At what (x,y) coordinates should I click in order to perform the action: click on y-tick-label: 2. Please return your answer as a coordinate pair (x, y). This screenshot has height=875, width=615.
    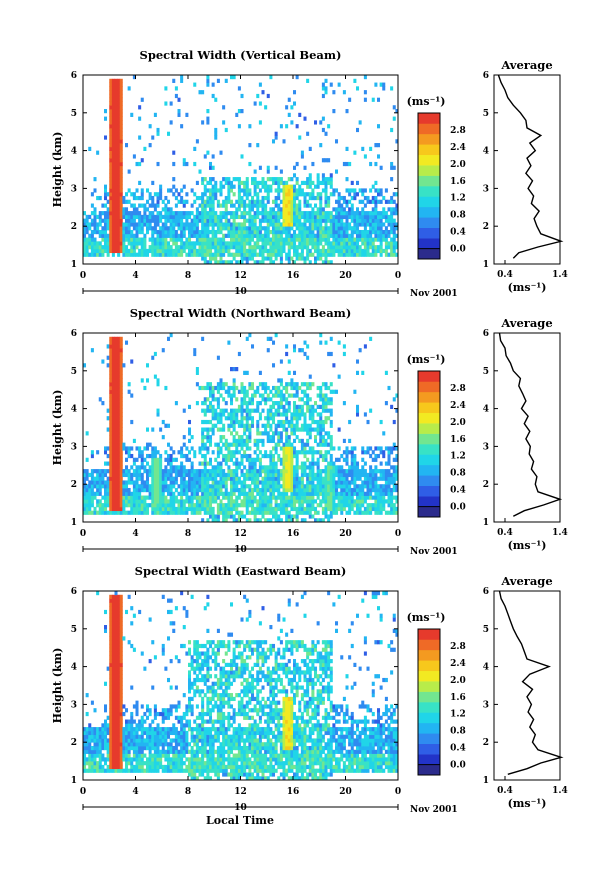
    Looking at the image, I should click on (74, 485).